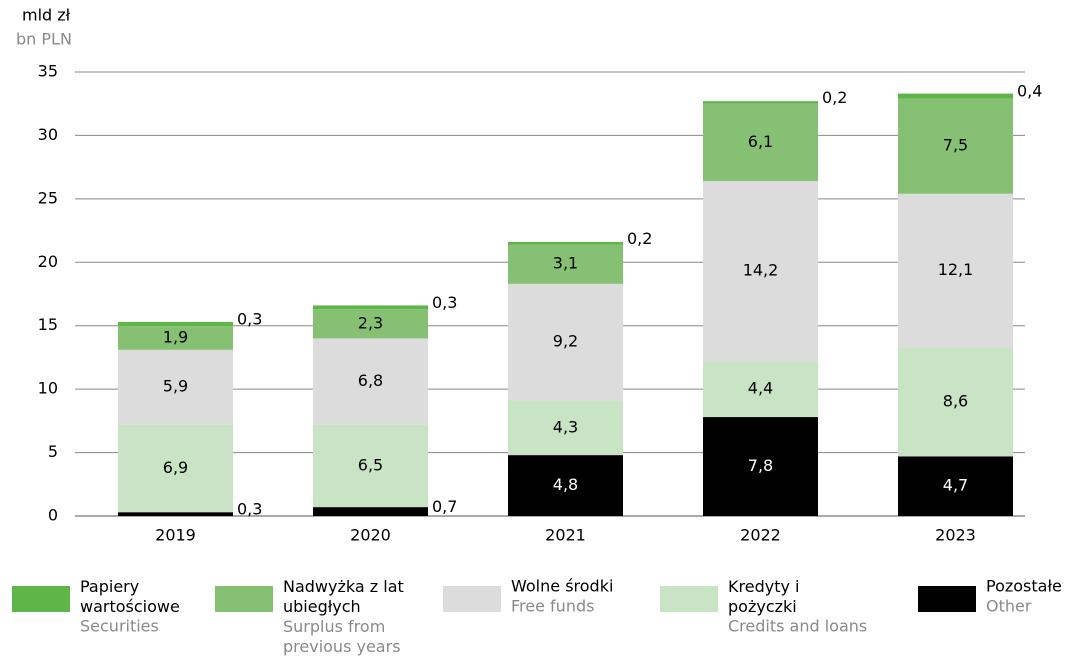 This screenshot has height=670, width=1071. I want to click on value-label: 14,2, so click(761, 270).